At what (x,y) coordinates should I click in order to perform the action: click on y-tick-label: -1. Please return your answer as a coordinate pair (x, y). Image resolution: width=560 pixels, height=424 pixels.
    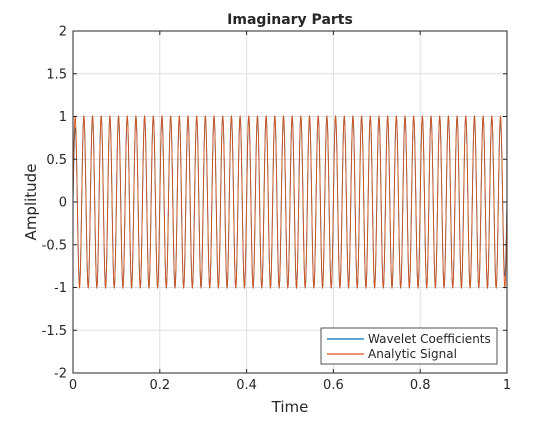
    Looking at the image, I should click on (60, 288).